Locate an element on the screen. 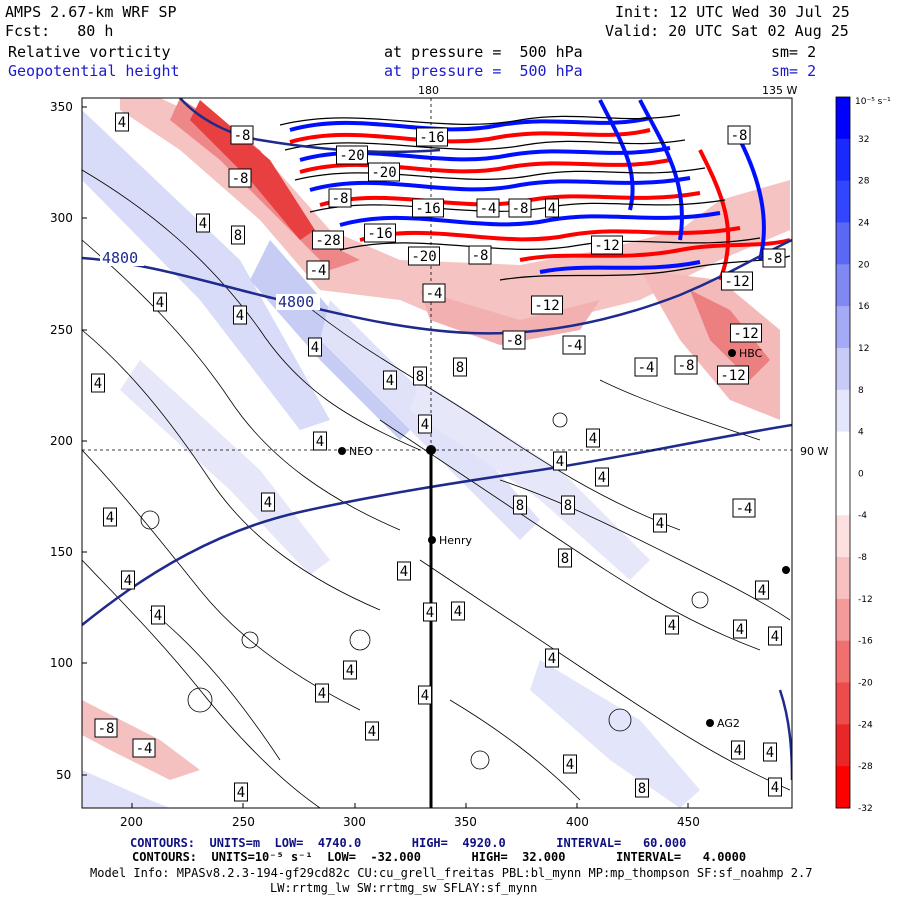 This screenshot has height=900, width=900. footer-model-info-2: LW:rrtmg_lw SW:rrtmg_sw SFLAY:sf_mynn is located at coordinates (404, 888).